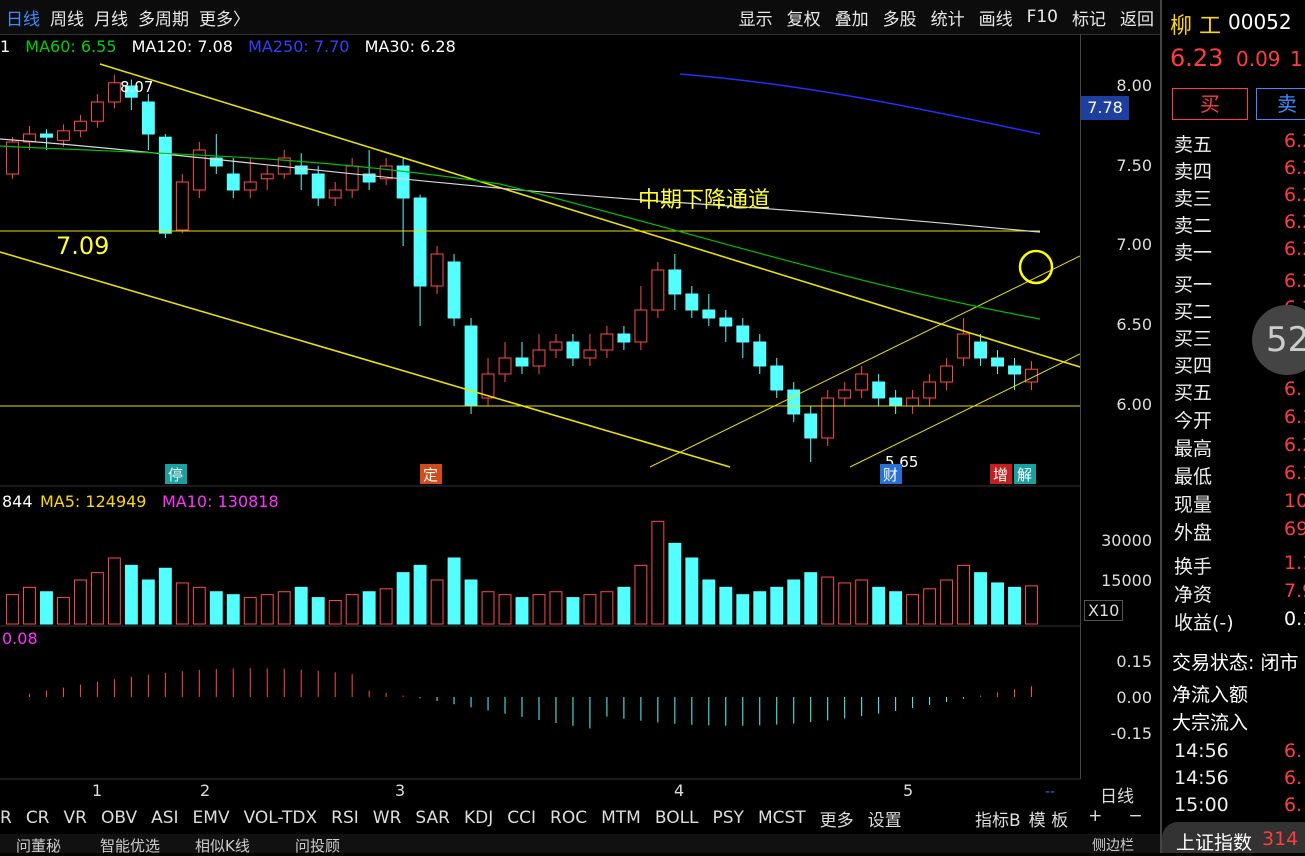  What do you see at coordinates (111, 19) in the screenshot?
I see `tab-monthly: 月线` at bounding box center [111, 19].